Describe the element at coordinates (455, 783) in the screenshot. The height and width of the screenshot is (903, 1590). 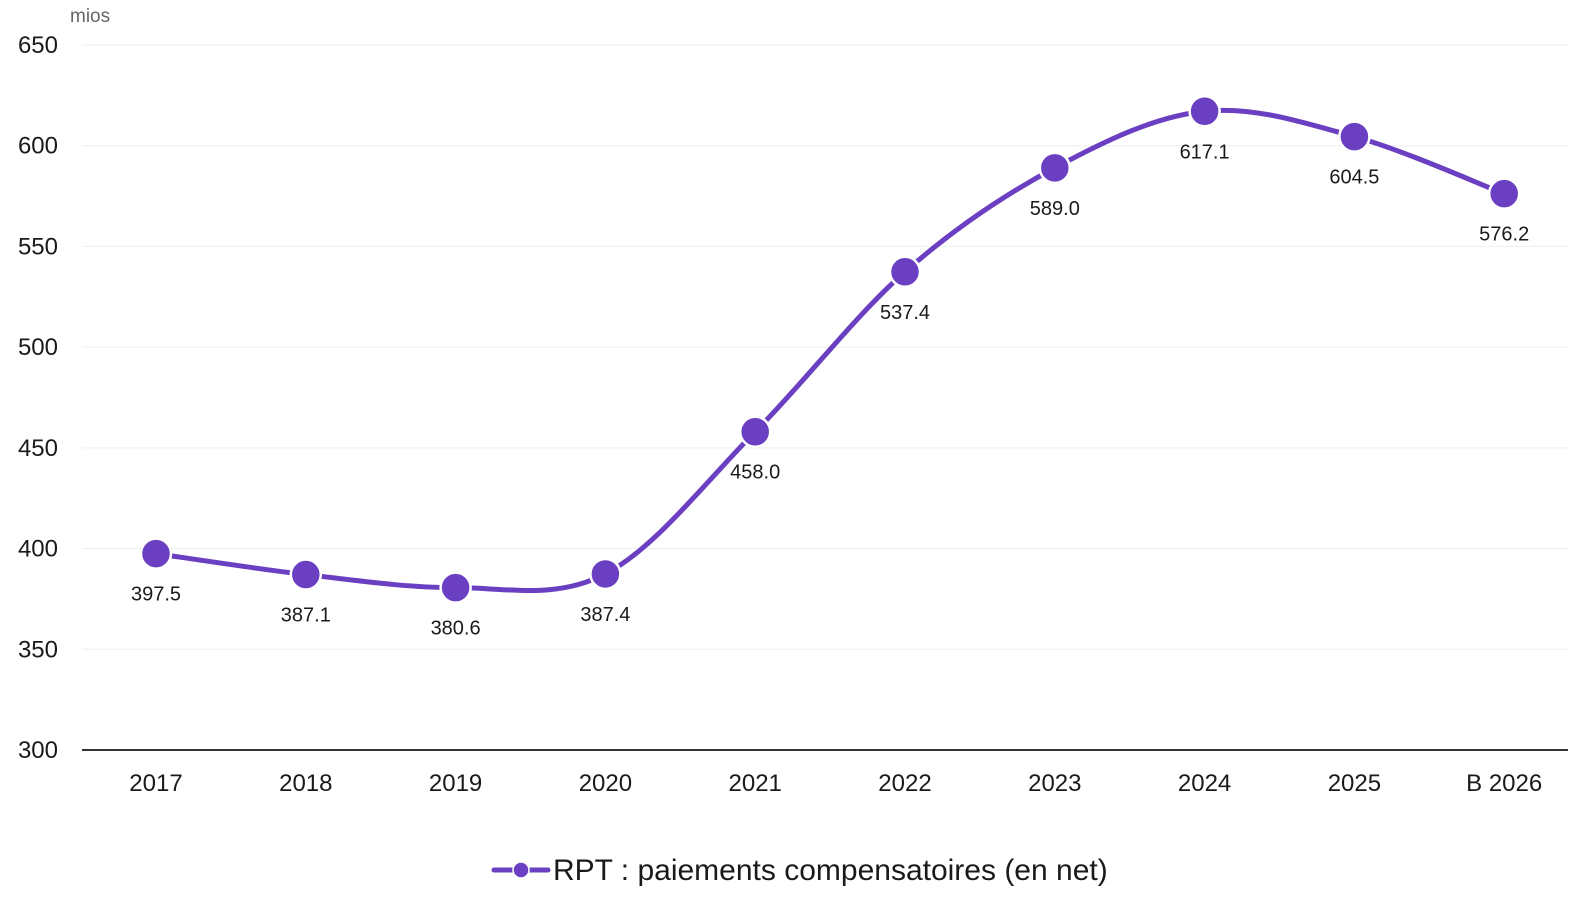
I see `x-tick-label: 2019` at that location.